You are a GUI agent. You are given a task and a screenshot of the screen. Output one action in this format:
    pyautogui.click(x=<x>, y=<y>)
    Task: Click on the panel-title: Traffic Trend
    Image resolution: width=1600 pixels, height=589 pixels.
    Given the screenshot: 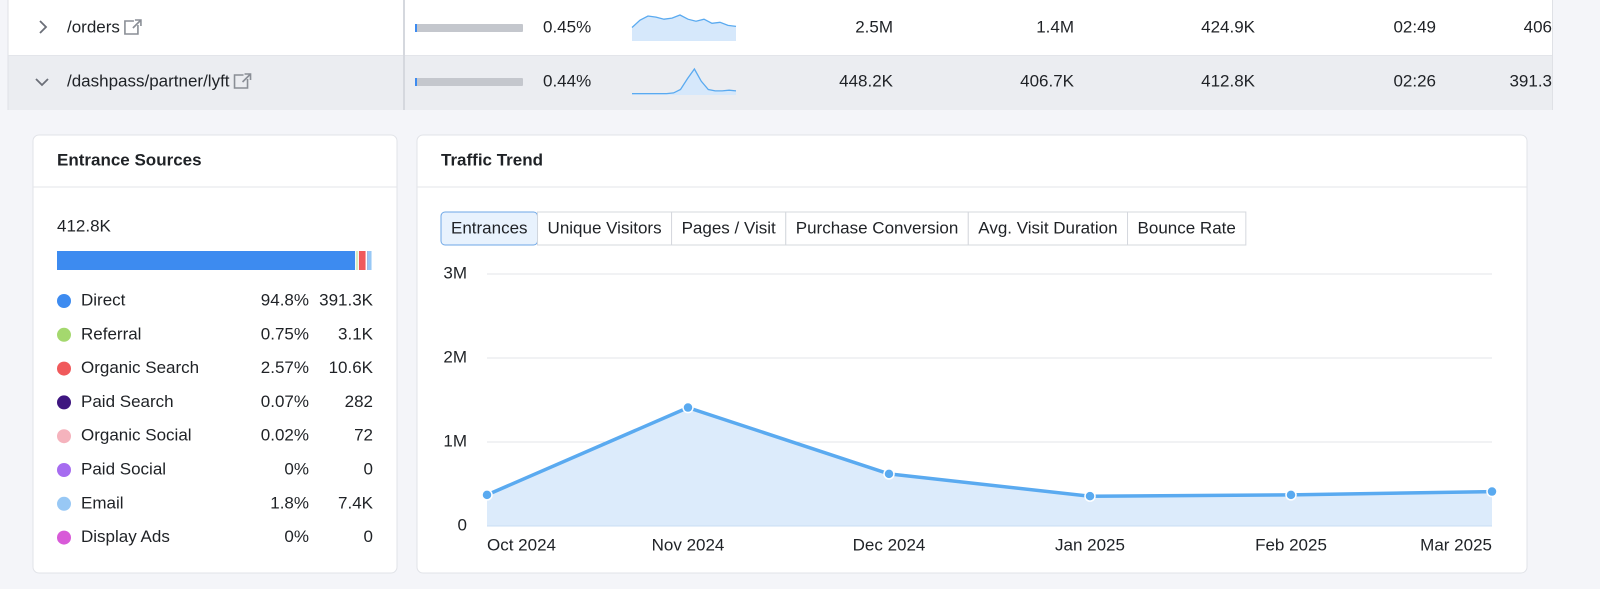 What is the action you would take?
    pyautogui.click(x=492, y=159)
    